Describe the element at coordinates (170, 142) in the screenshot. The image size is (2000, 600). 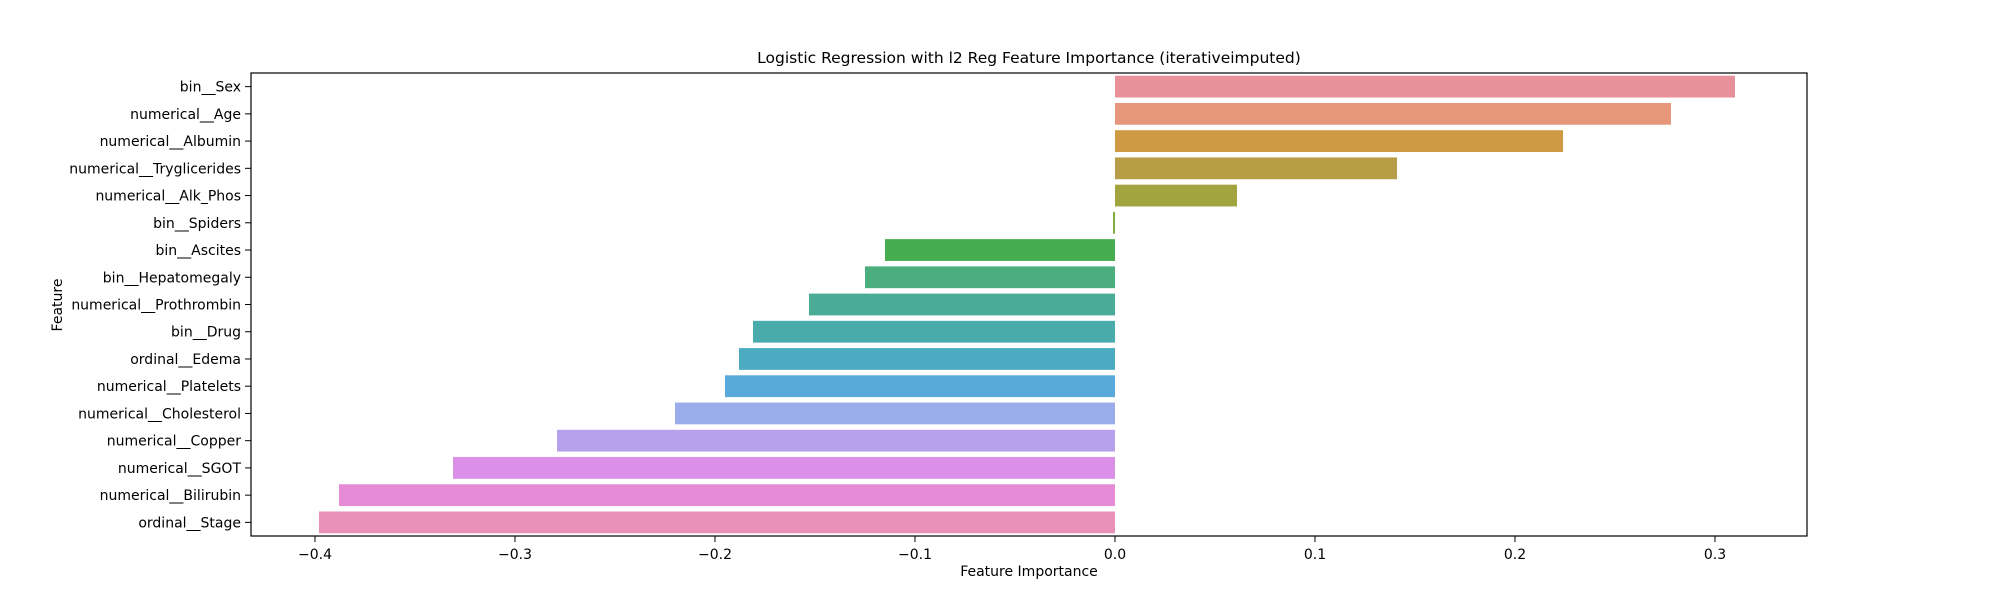
I see `y-tick-label: numerical__Albumin` at that location.